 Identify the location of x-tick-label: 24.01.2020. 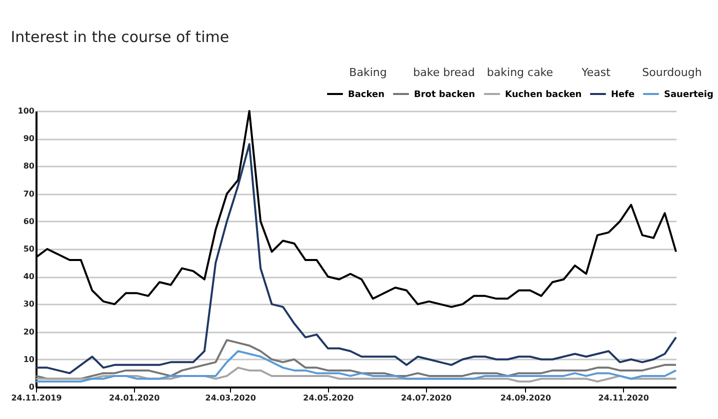
(134, 398).